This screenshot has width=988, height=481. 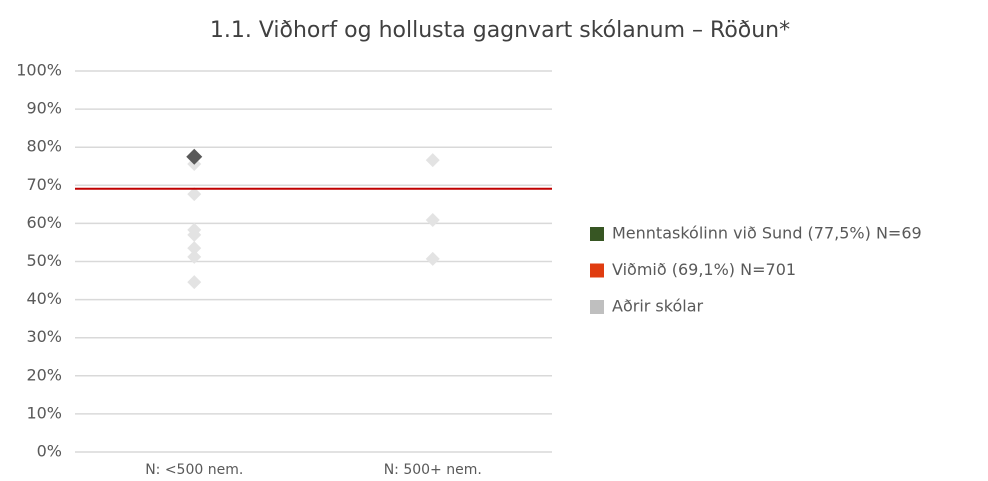 I want to click on y-tick-label: 80%, so click(x=44, y=146).